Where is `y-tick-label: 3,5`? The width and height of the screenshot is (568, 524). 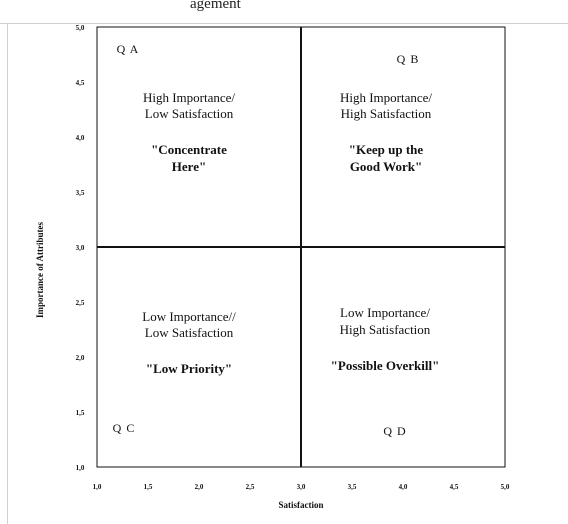
y-tick-label: 3,5 is located at coordinates (80, 193).